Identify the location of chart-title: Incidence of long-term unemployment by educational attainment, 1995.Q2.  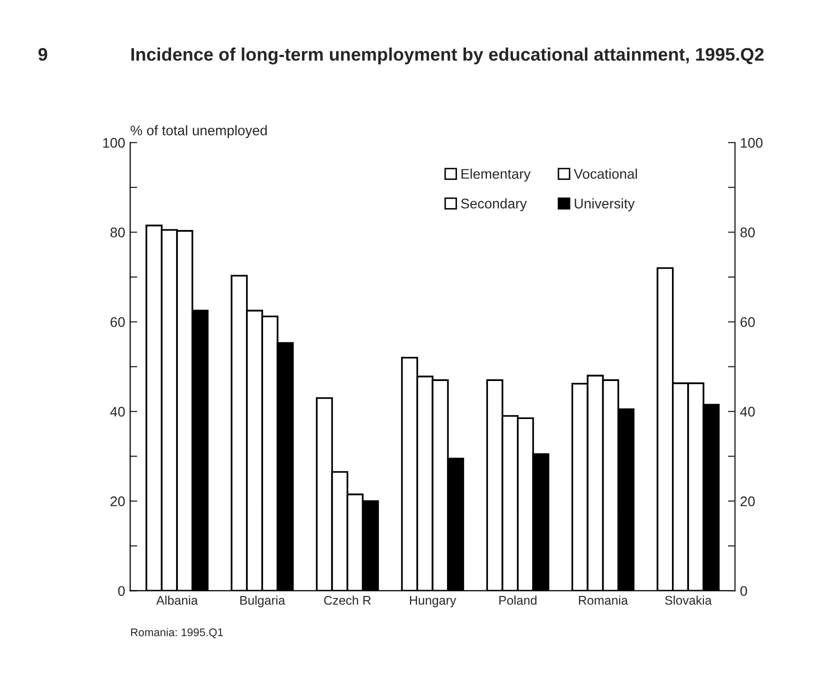
(447, 56).